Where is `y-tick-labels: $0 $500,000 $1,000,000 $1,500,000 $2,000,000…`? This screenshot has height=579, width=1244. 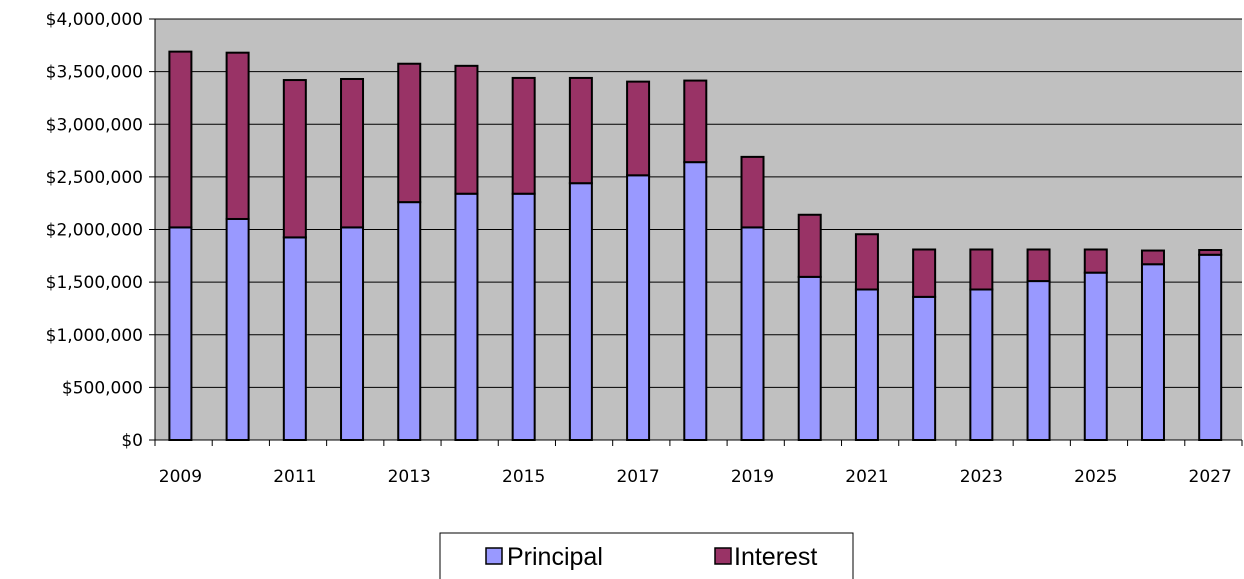
y-tick-labels: $0 $500,000 $1,000,000 $1,500,000 $2,000,000… is located at coordinates (94, 230).